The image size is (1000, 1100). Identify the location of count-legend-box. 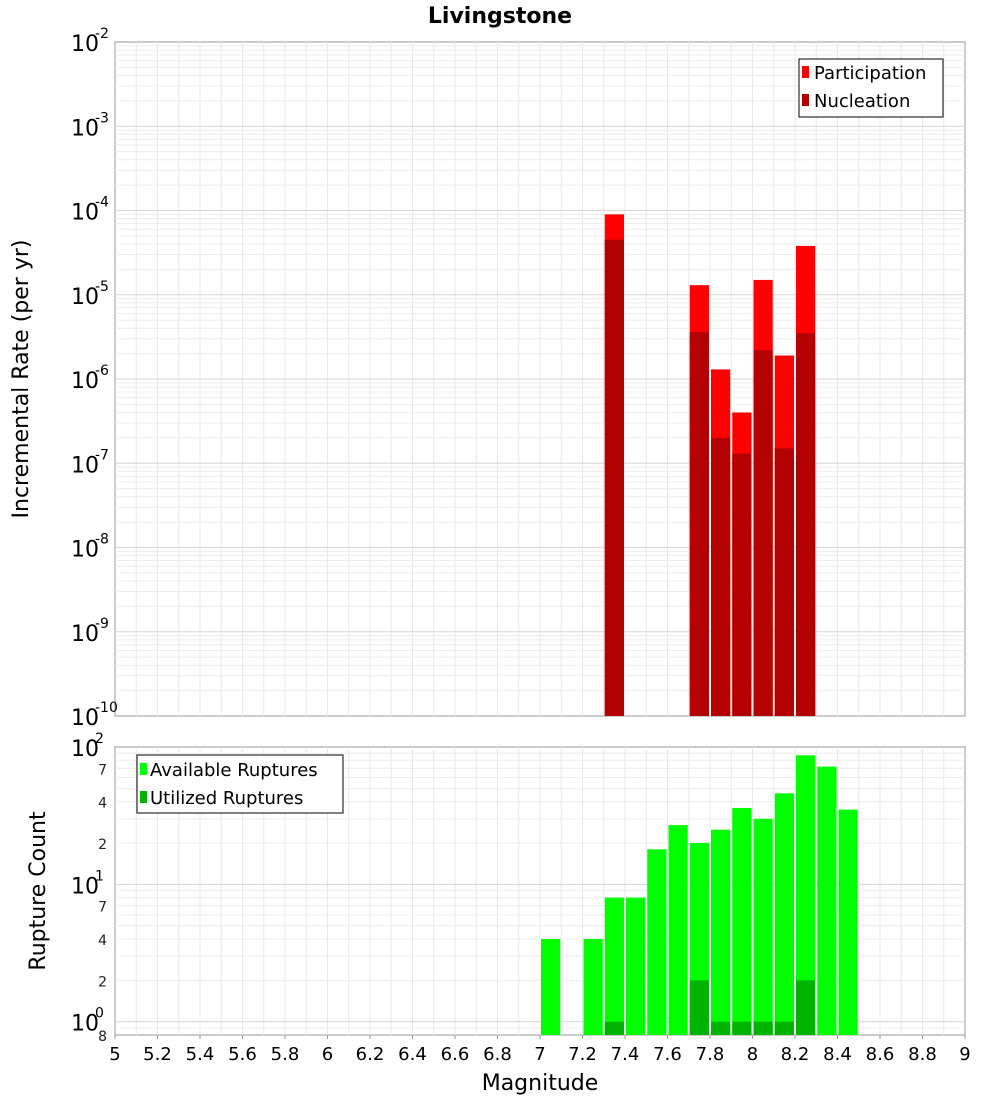
(240, 784).